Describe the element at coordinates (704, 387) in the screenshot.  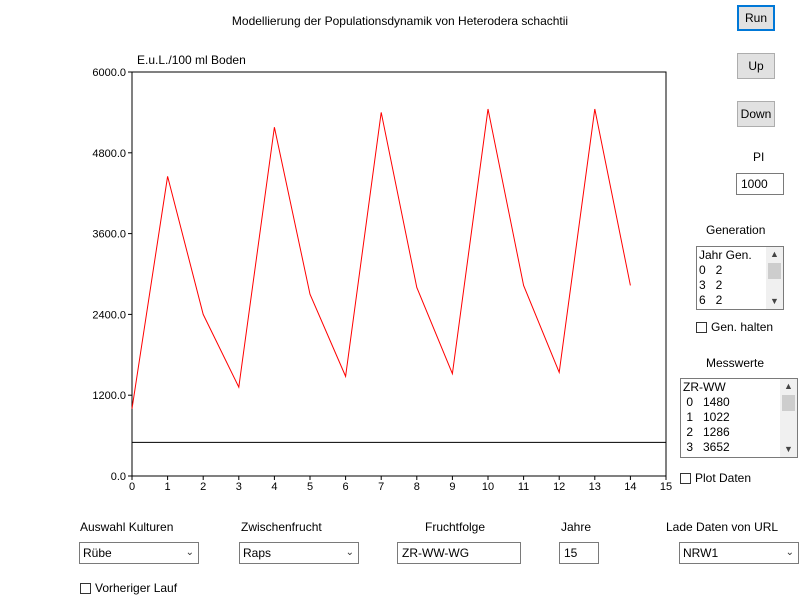
I see `list-item: ZR-WW` at that location.